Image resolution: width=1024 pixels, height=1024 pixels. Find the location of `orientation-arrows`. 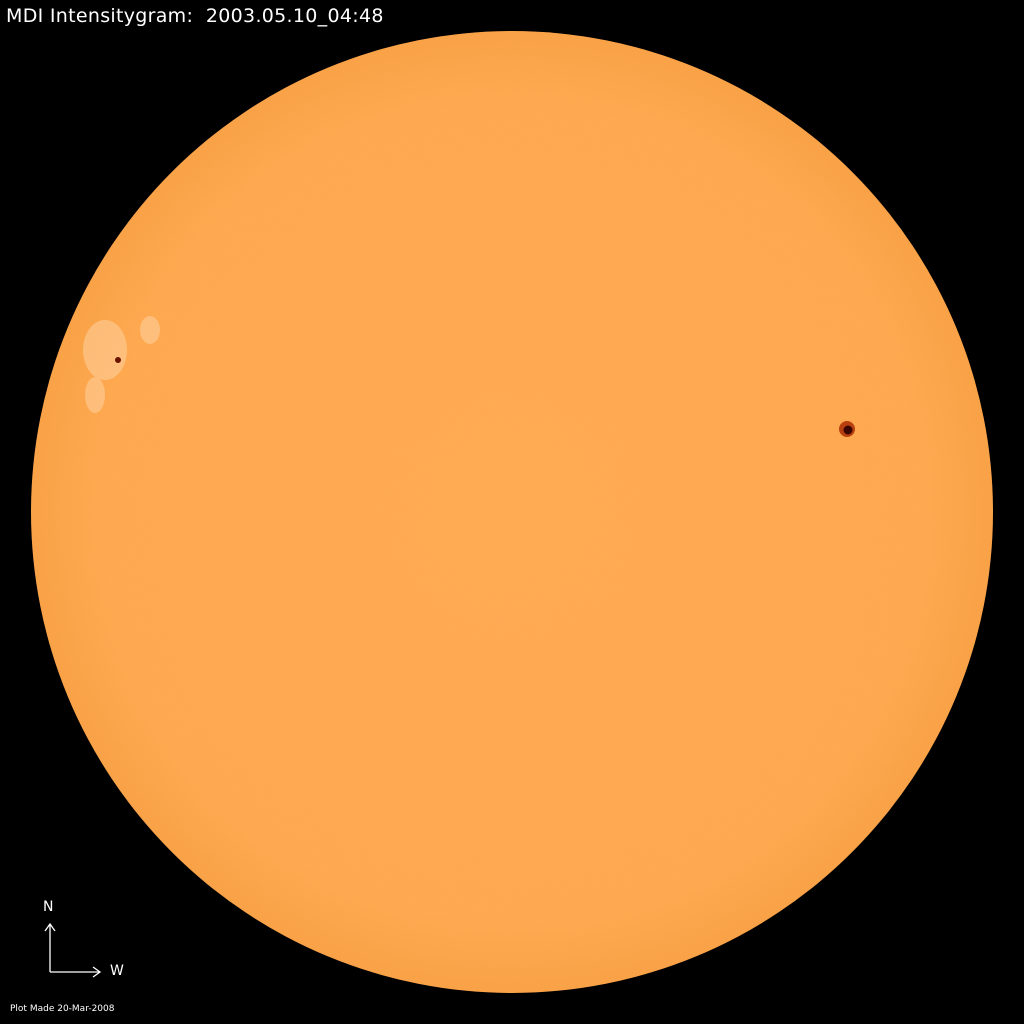

orientation-arrows is located at coordinates (73, 950).